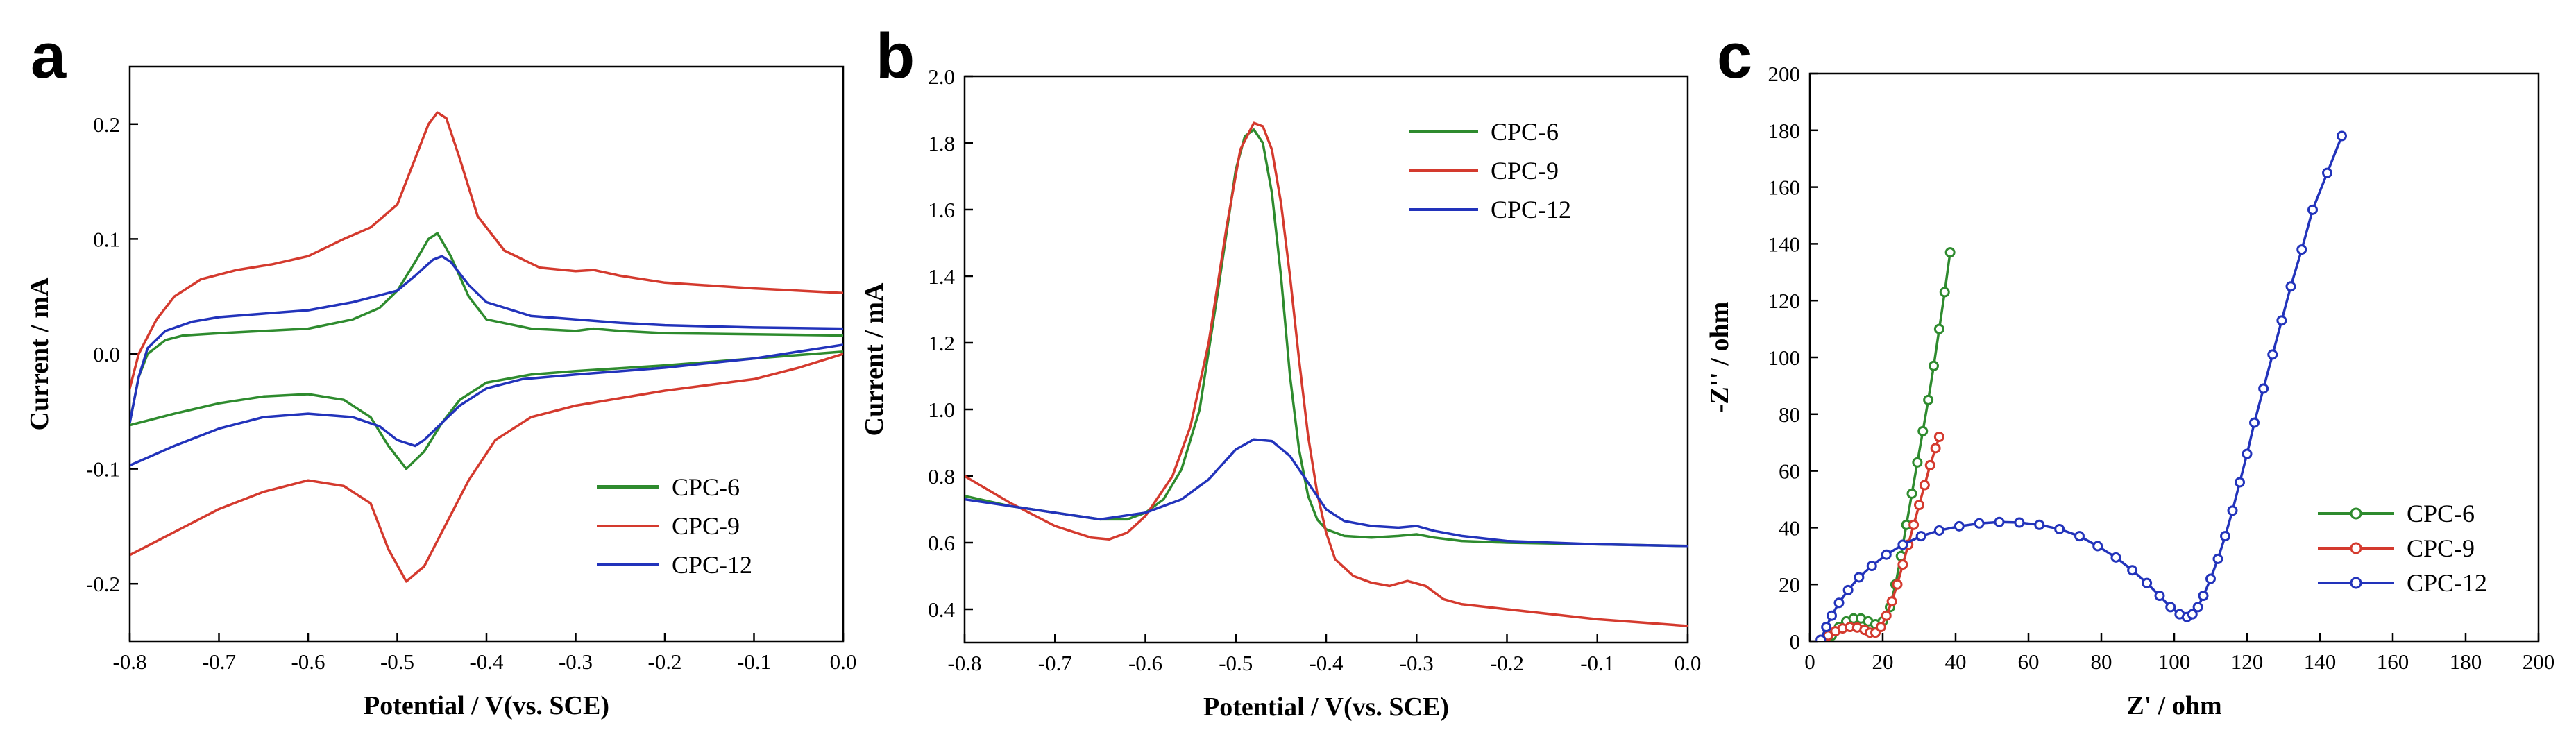 The width and height of the screenshot is (2576, 755). Describe the element at coordinates (2173, 705) in the screenshot. I see `x-axis-title: Z' / ohm` at that location.